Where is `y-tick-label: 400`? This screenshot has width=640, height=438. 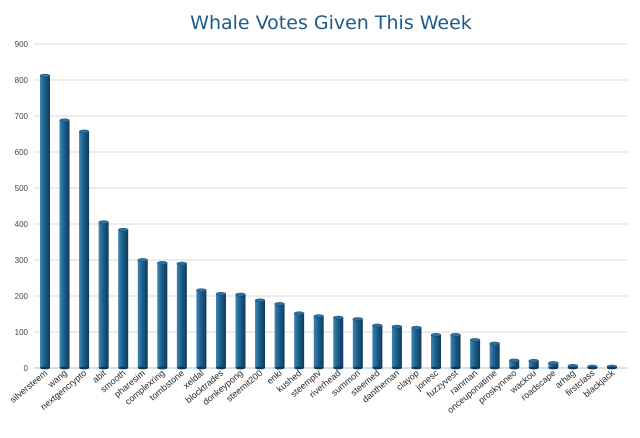 y-tick-label: 400 is located at coordinates (22, 224).